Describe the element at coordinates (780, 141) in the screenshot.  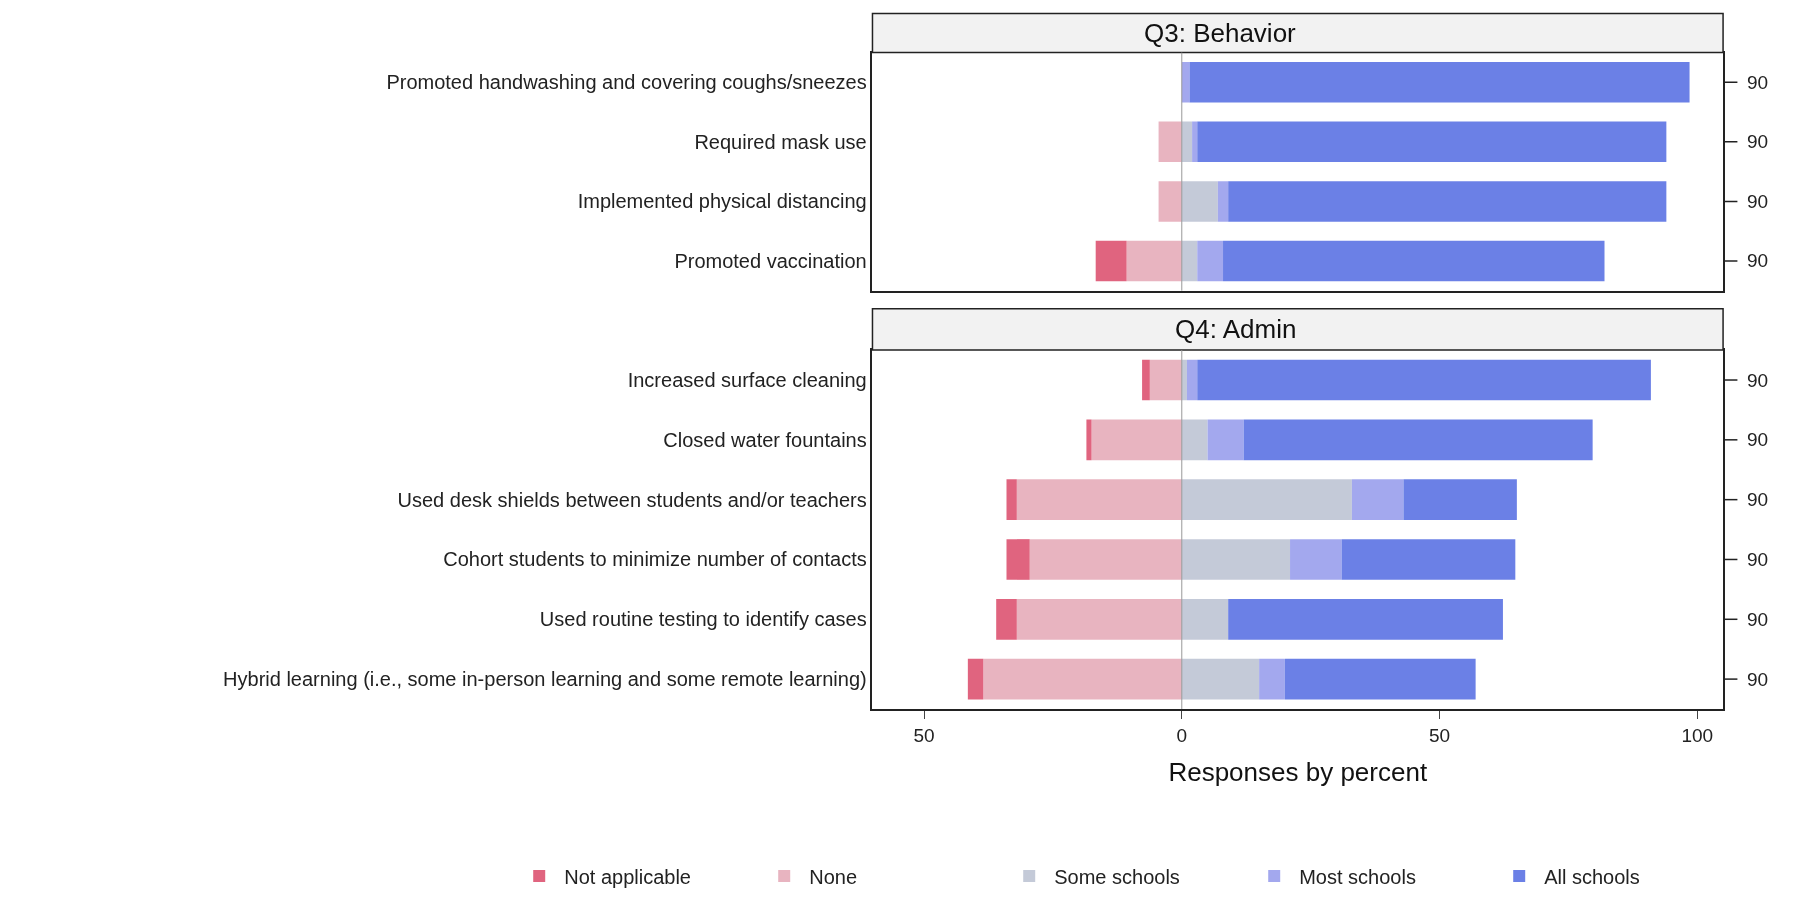
I see `y-tick-label: Required mask use` at that location.